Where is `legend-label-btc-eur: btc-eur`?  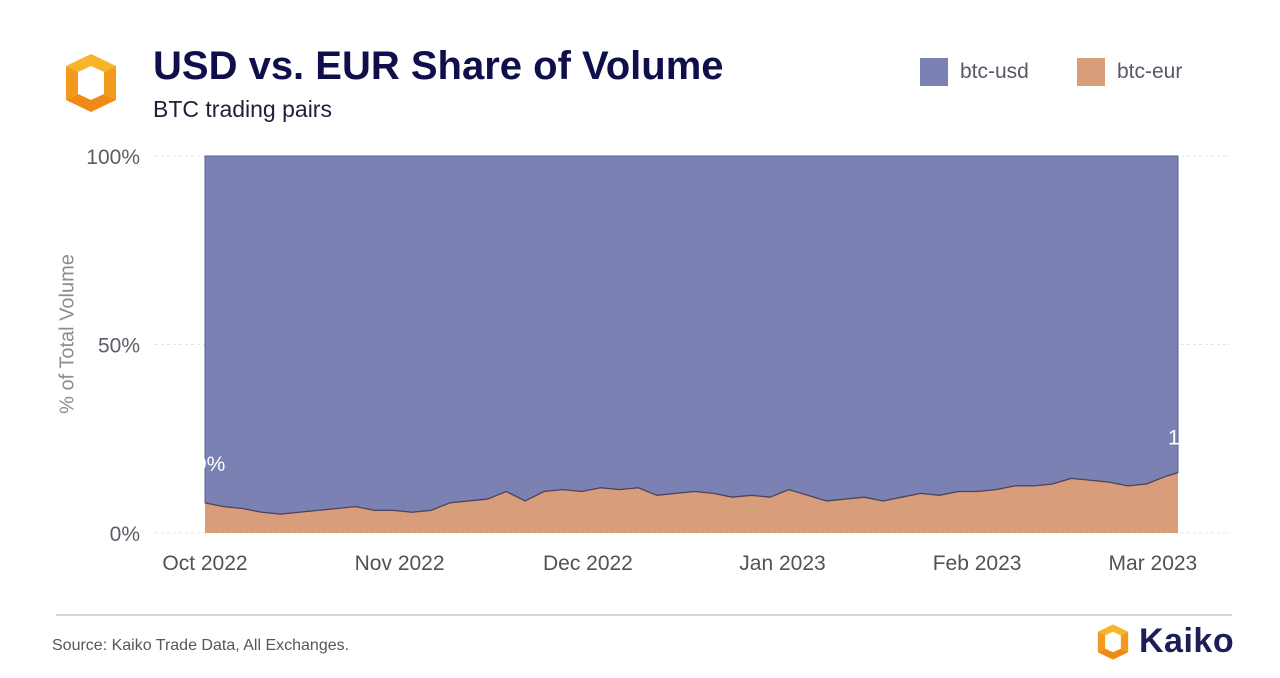 legend-label-btc-eur: btc-eur is located at coordinates (1150, 71).